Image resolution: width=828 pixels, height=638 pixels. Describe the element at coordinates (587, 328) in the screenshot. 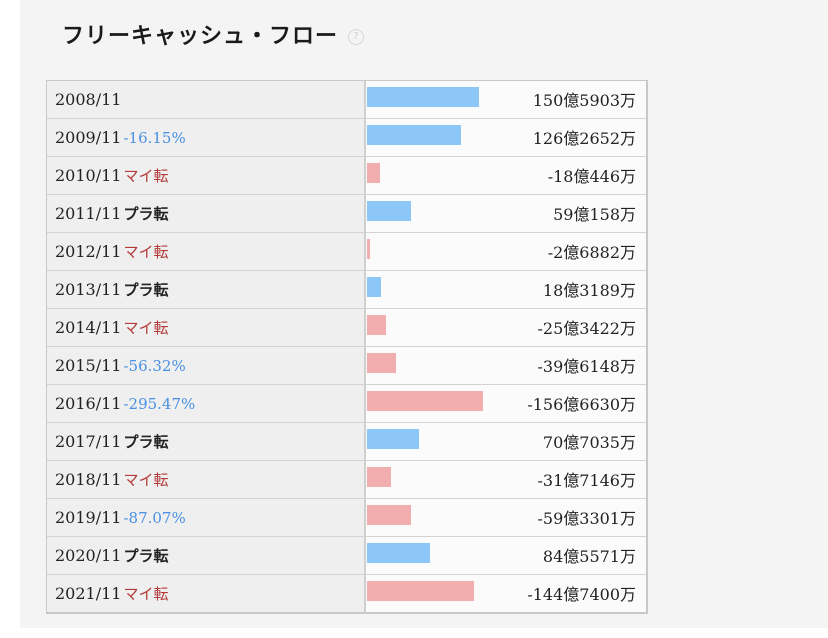

I see `value-label: -25億3422万` at that location.